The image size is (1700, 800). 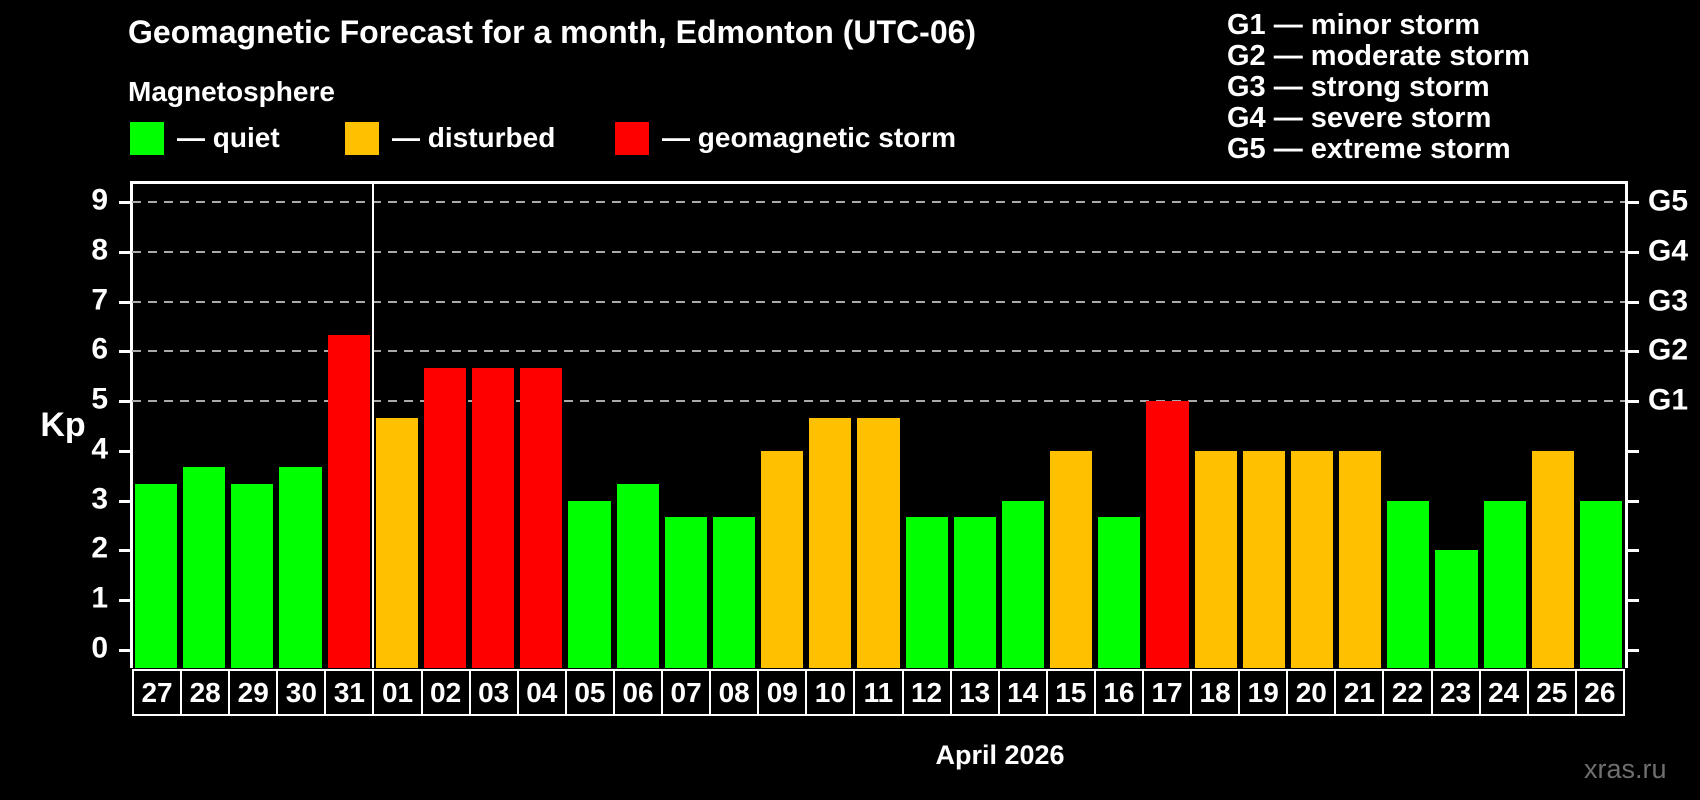 What do you see at coordinates (1668, 400) in the screenshot?
I see `g-axis-label-g1: G1` at bounding box center [1668, 400].